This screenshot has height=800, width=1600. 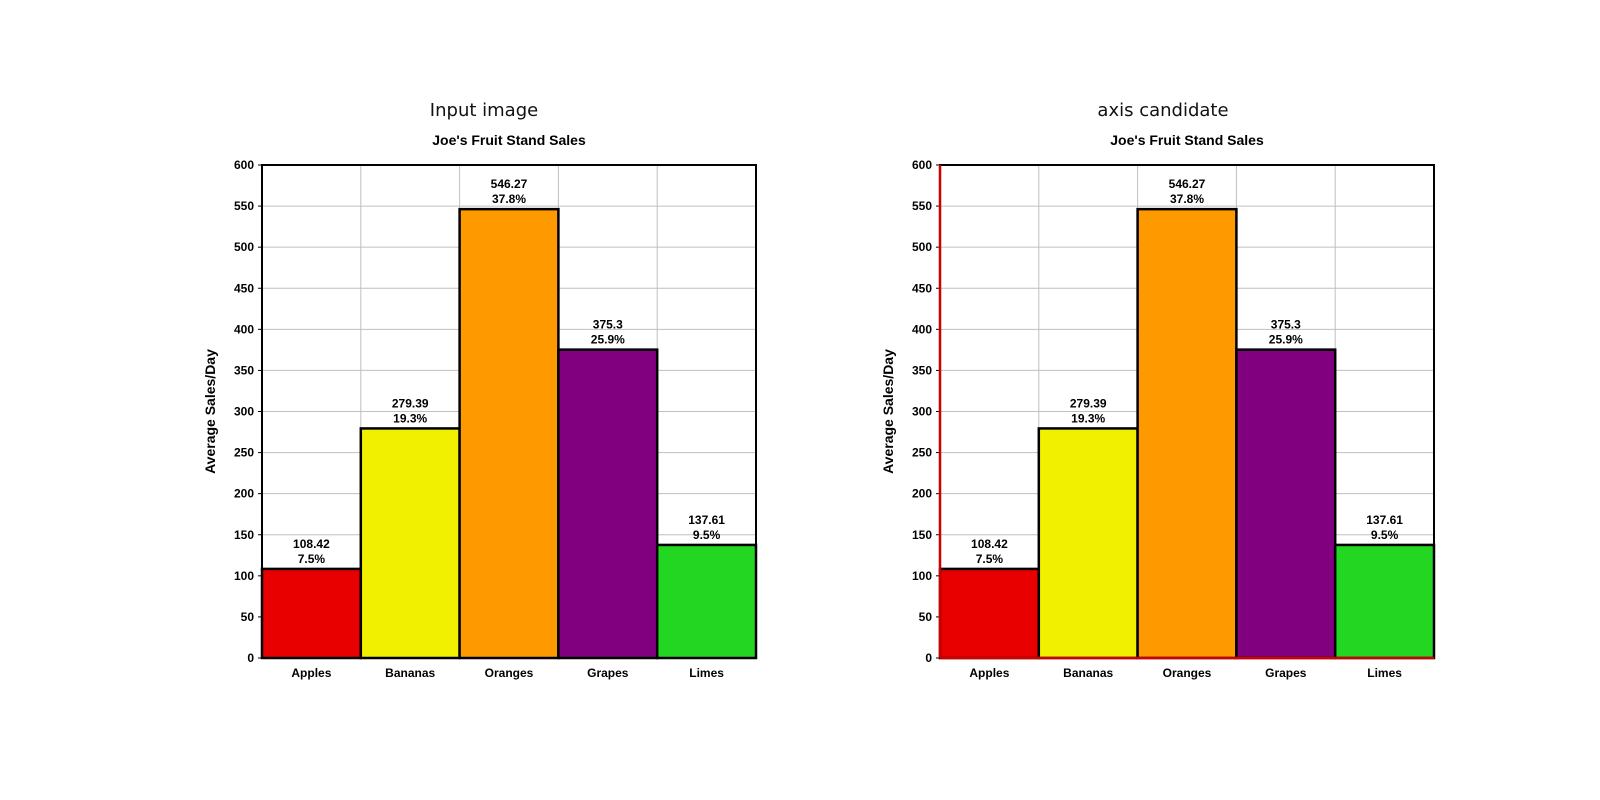 I want to click on panel-heading-axis-candidate: axis candidate, so click(x=1163, y=110).